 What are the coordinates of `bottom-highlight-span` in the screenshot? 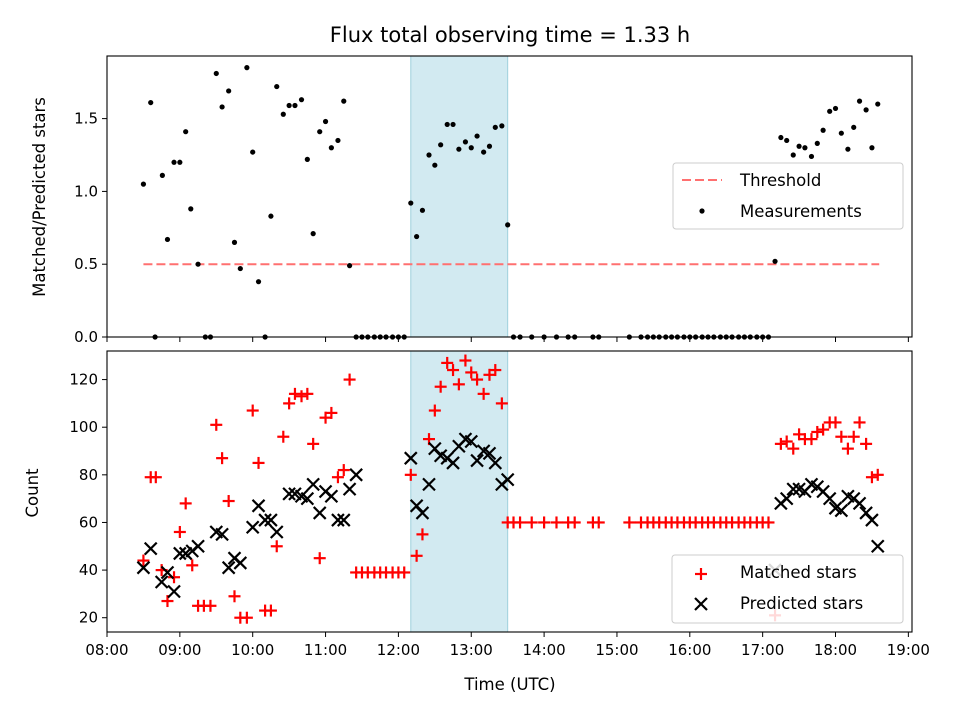 It's located at (459, 491).